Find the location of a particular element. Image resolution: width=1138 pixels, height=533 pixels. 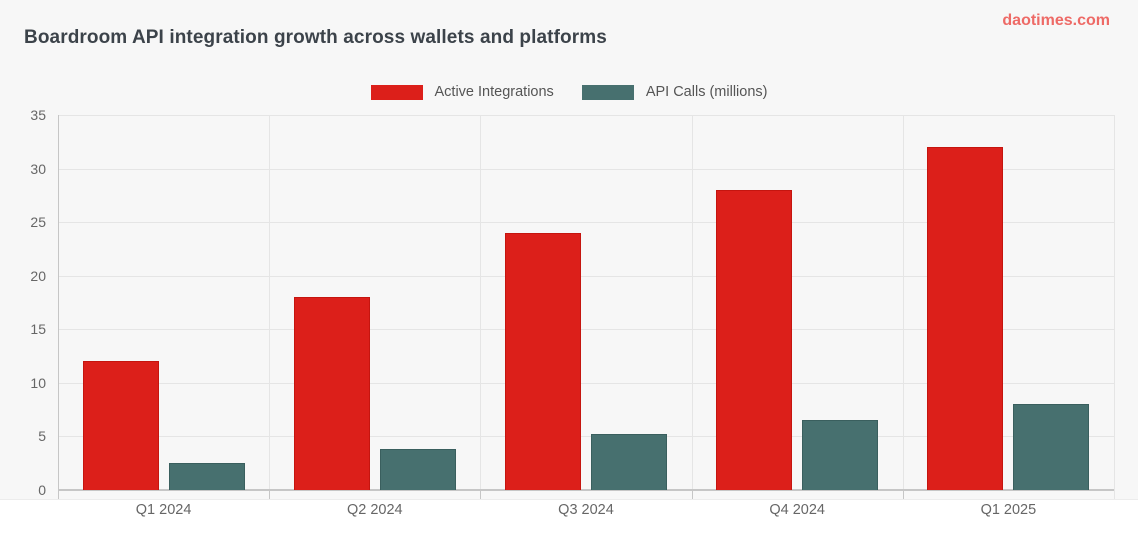

plot-right-edge is located at coordinates (1114, 307).